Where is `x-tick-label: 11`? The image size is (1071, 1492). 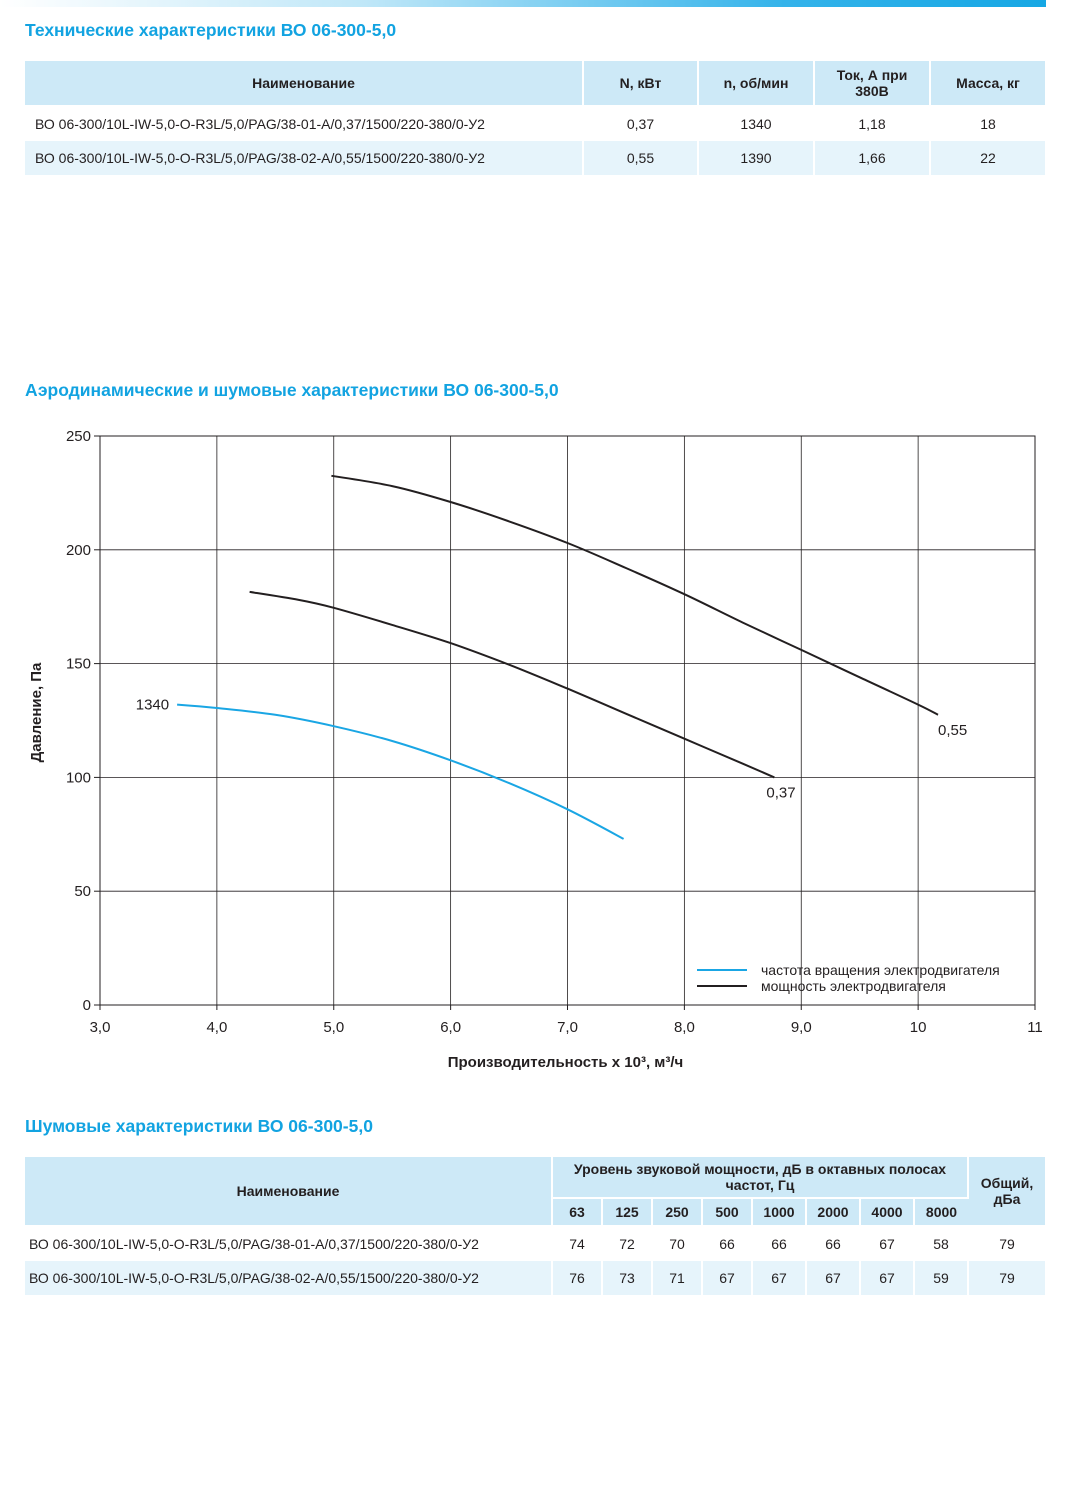 x-tick-label: 11 is located at coordinates (1035, 1027).